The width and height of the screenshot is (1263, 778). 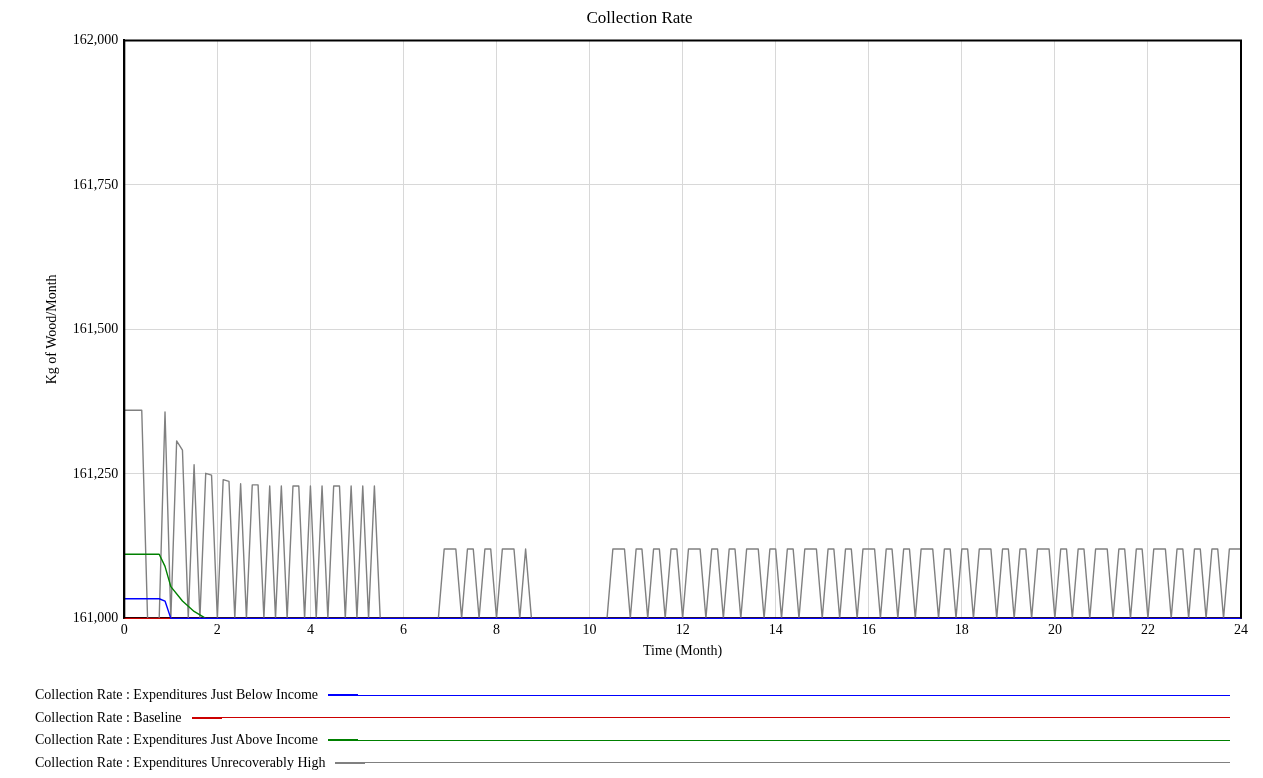 What do you see at coordinates (177, 740) in the screenshot?
I see `legend-label: Collection Rate : Expenditures Just Above Income` at bounding box center [177, 740].